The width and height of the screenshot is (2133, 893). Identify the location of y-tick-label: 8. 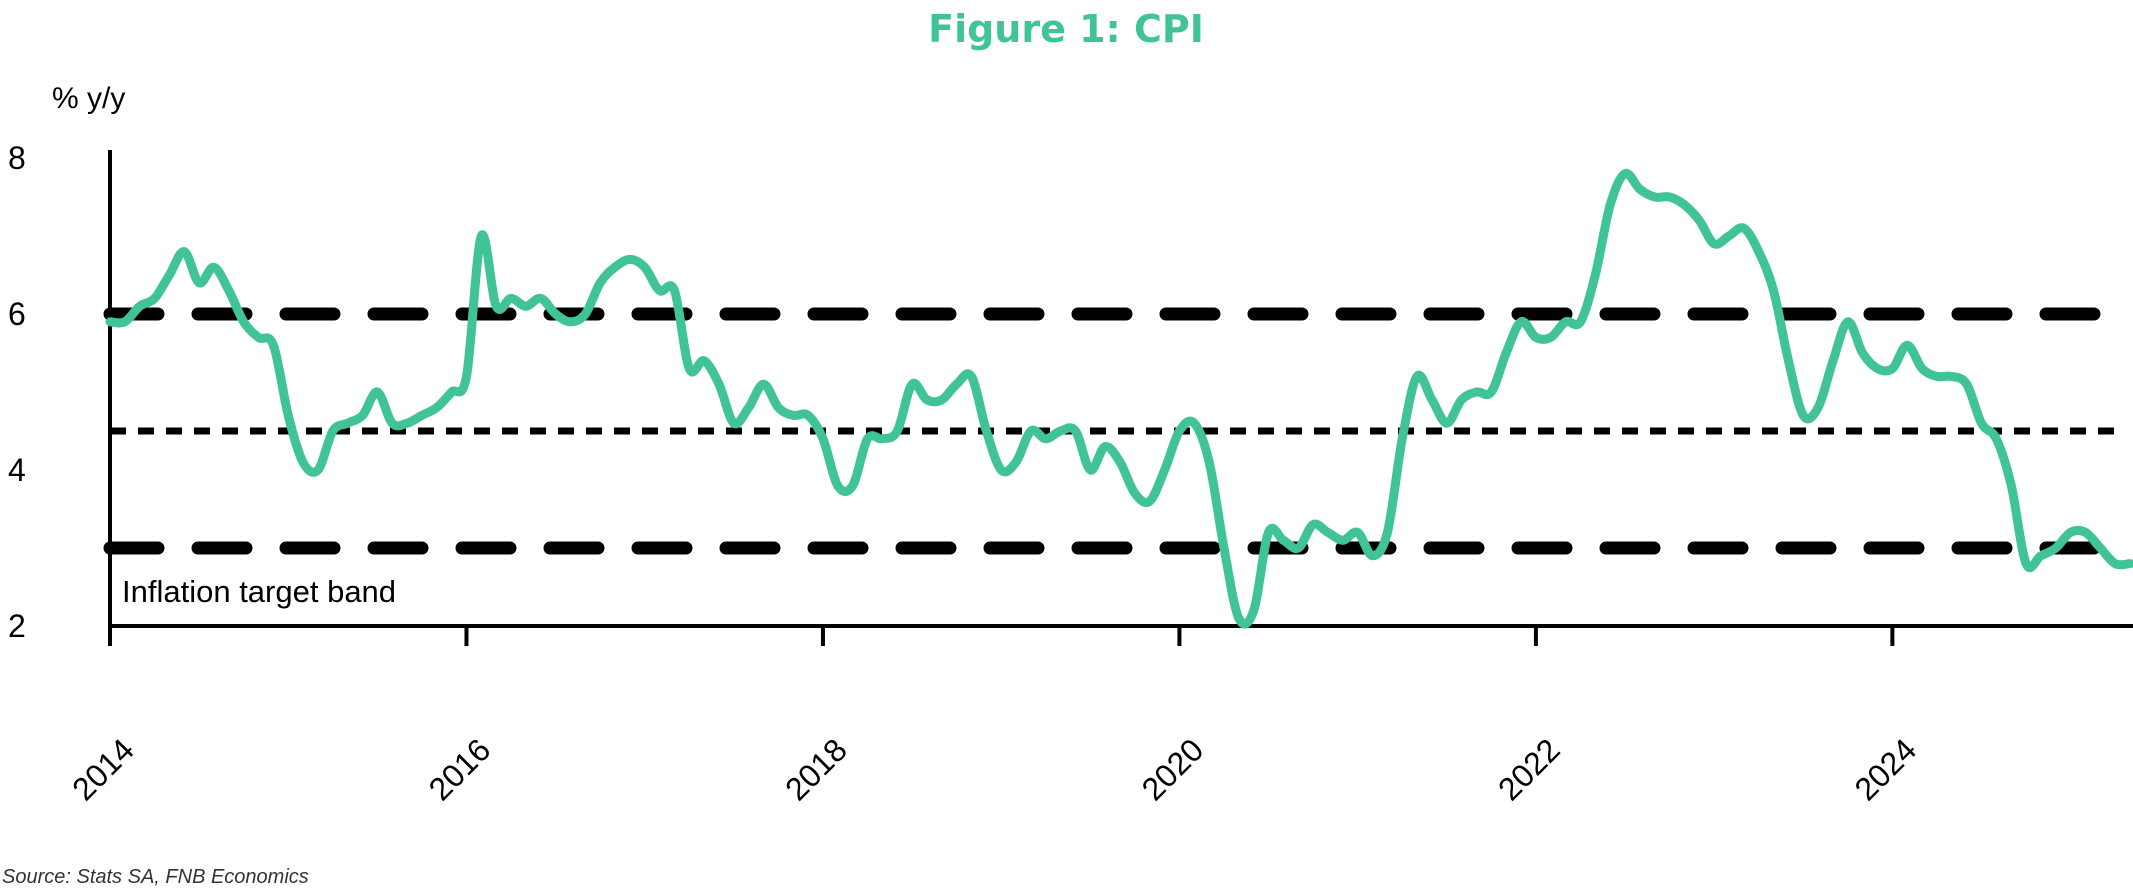
(17, 158).